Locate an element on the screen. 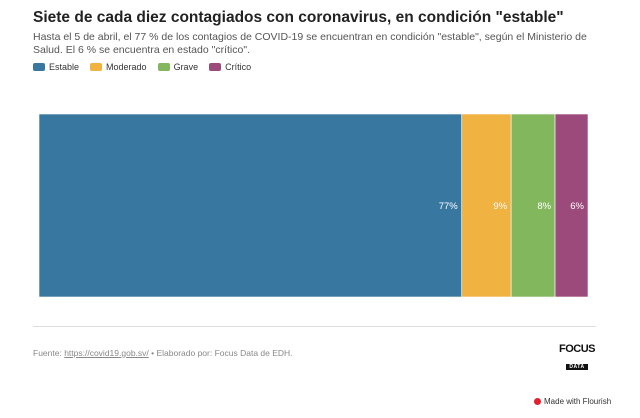  legend-item-critico: Crítico is located at coordinates (230, 67).